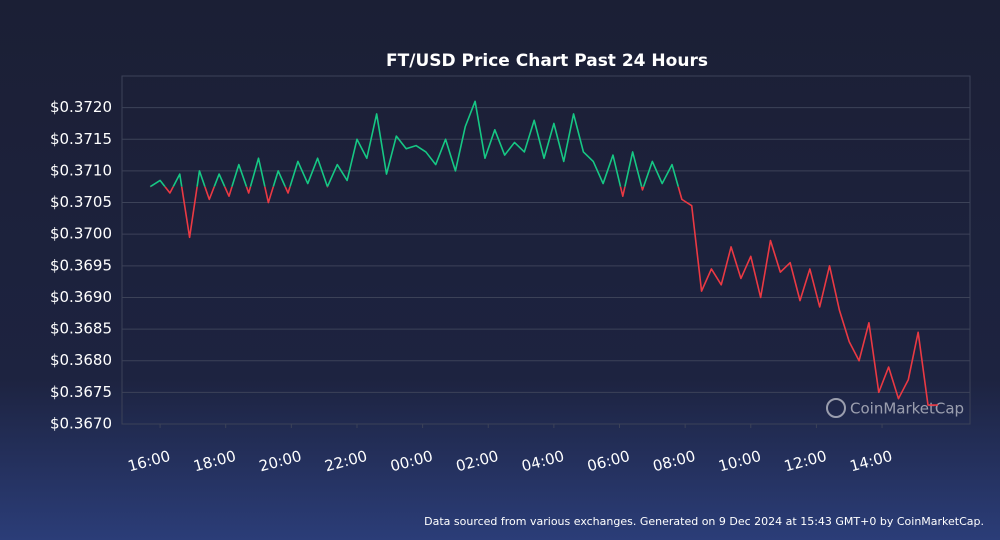  Describe the element at coordinates (81, 170) in the screenshot. I see `y-tick-label: $0.3710` at that location.